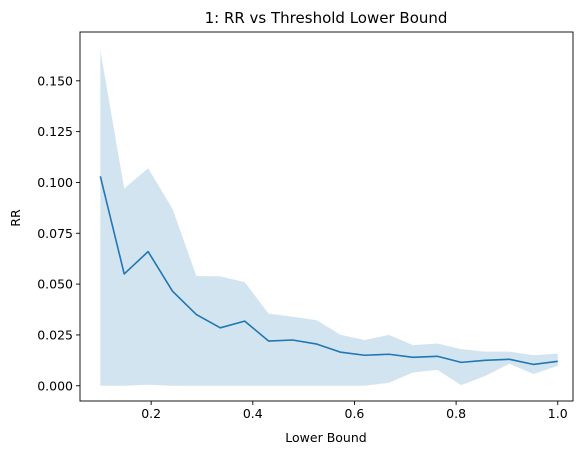 This screenshot has height=455, width=584. What do you see at coordinates (55, 233) in the screenshot?
I see `y-tick-label: 0.075` at bounding box center [55, 233].